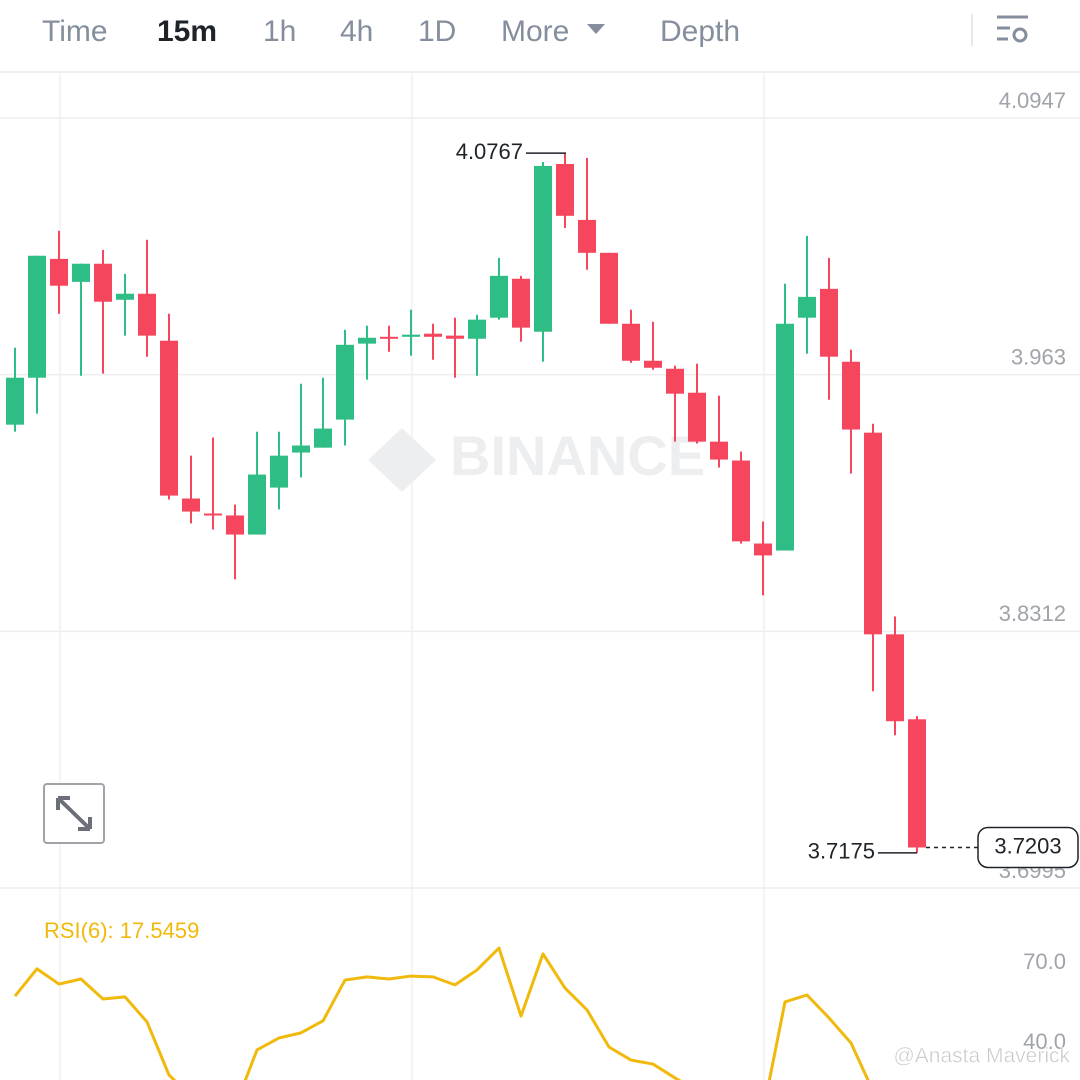 This screenshot has width=1080, height=1080. Describe the element at coordinates (121, 930) in the screenshot. I see `rsi-title: RSI(6): 17.5459` at that location.